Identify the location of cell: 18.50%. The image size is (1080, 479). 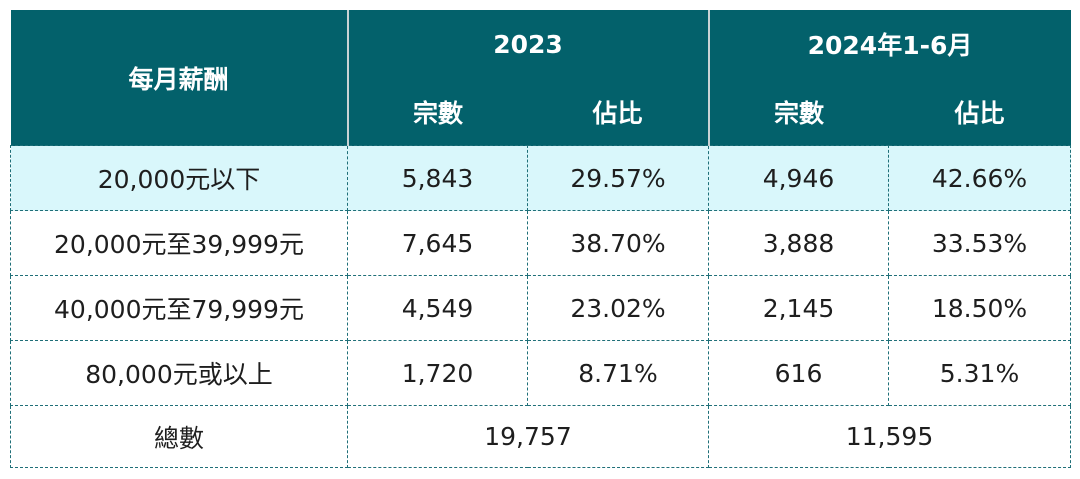
(979, 308).